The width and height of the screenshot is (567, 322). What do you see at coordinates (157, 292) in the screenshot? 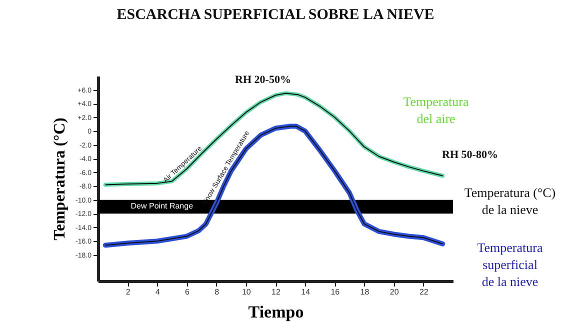
I see `x-tick-label: 4` at bounding box center [157, 292].